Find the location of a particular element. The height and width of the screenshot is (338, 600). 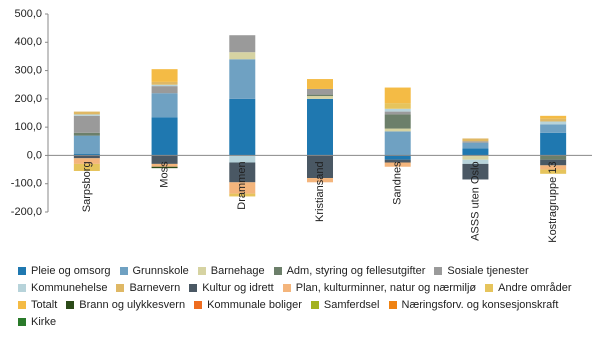

legend-label: Kommunehelse is located at coordinates (69, 287).